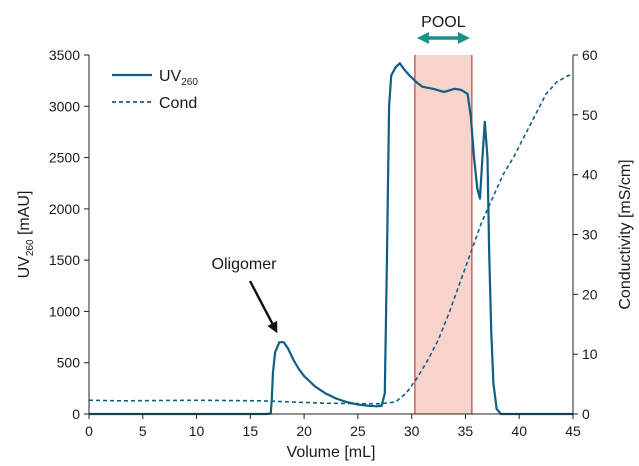 Image resolution: width=639 pixels, height=466 pixels. What do you see at coordinates (251, 431) in the screenshot?
I see `x-tick-label: 15` at bounding box center [251, 431].